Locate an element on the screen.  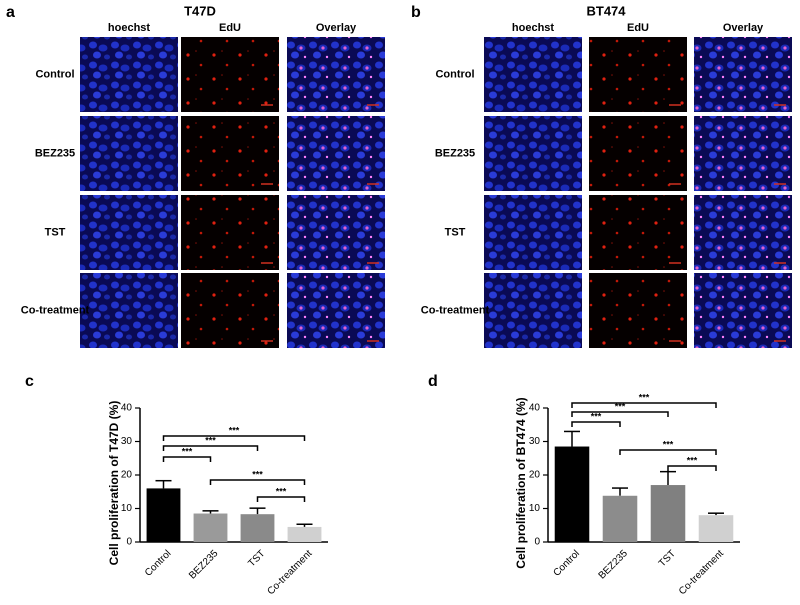
panel-letter: c is located at coordinates (29, 381).